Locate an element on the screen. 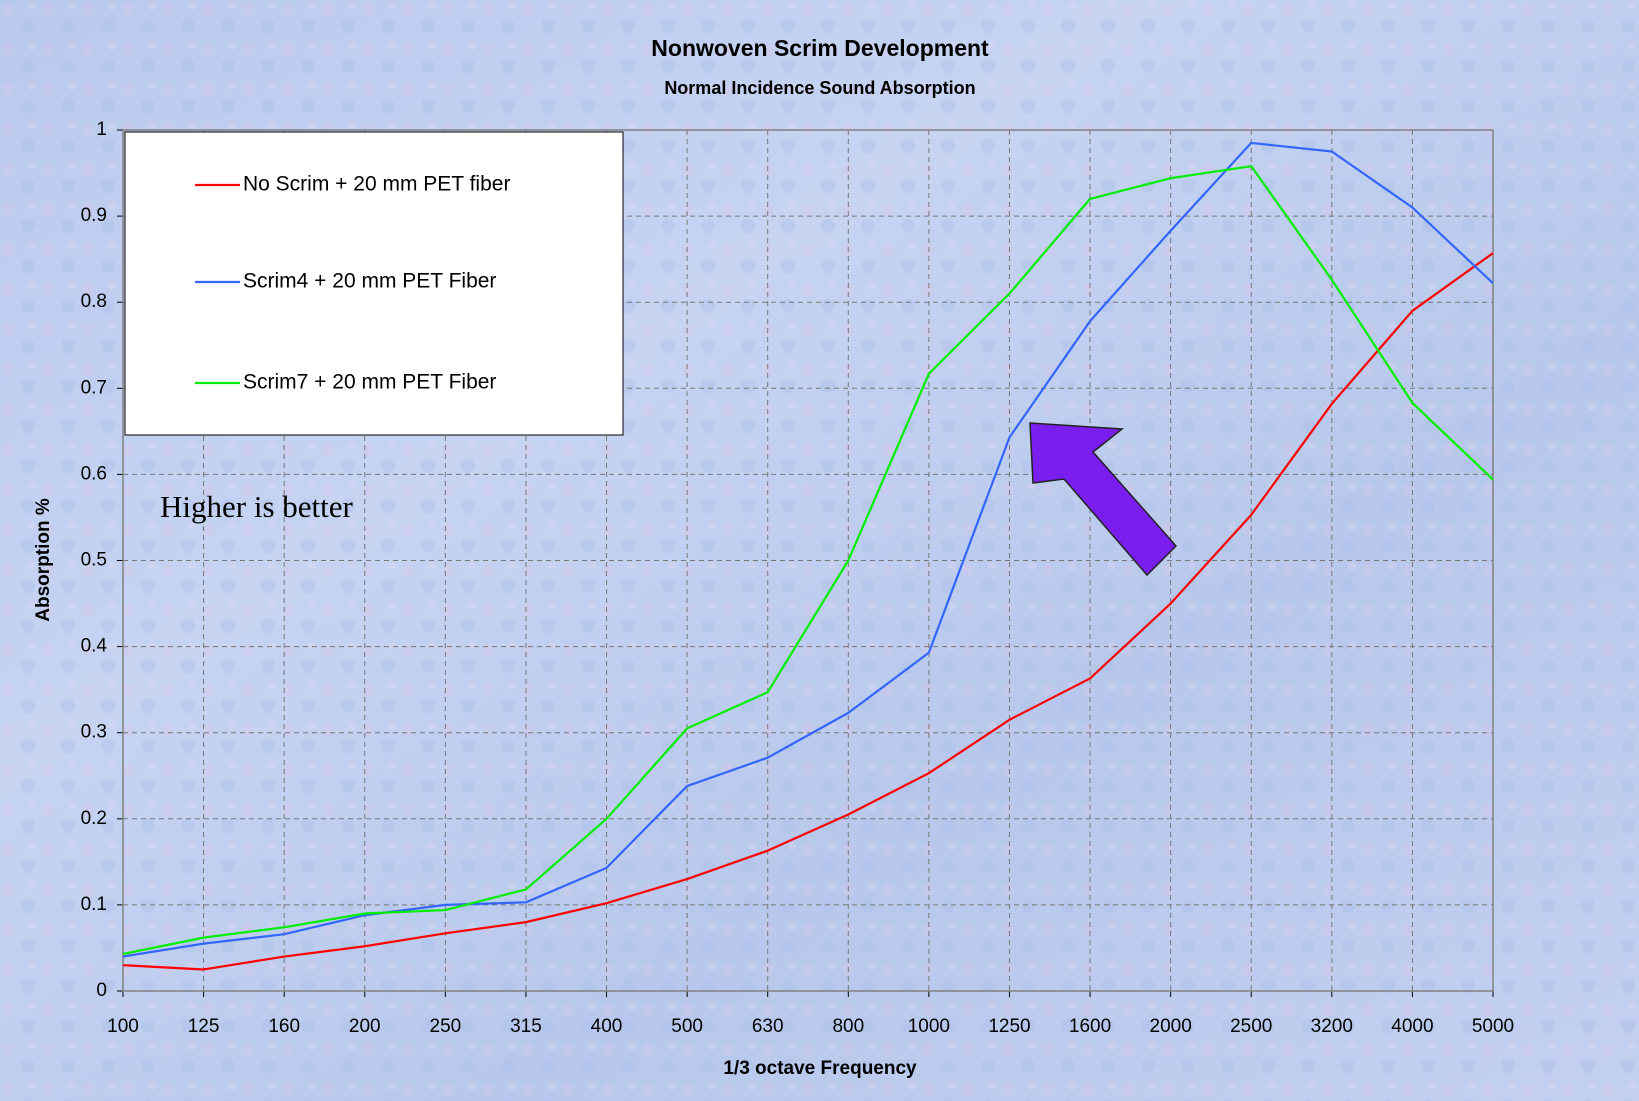  x-tick-label: 315 is located at coordinates (526, 1026).